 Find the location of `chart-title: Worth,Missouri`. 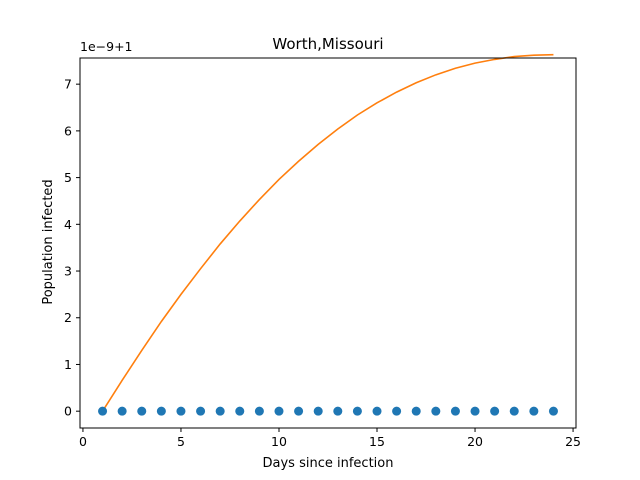

chart-title: Worth,Missouri is located at coordinates (327, 44).